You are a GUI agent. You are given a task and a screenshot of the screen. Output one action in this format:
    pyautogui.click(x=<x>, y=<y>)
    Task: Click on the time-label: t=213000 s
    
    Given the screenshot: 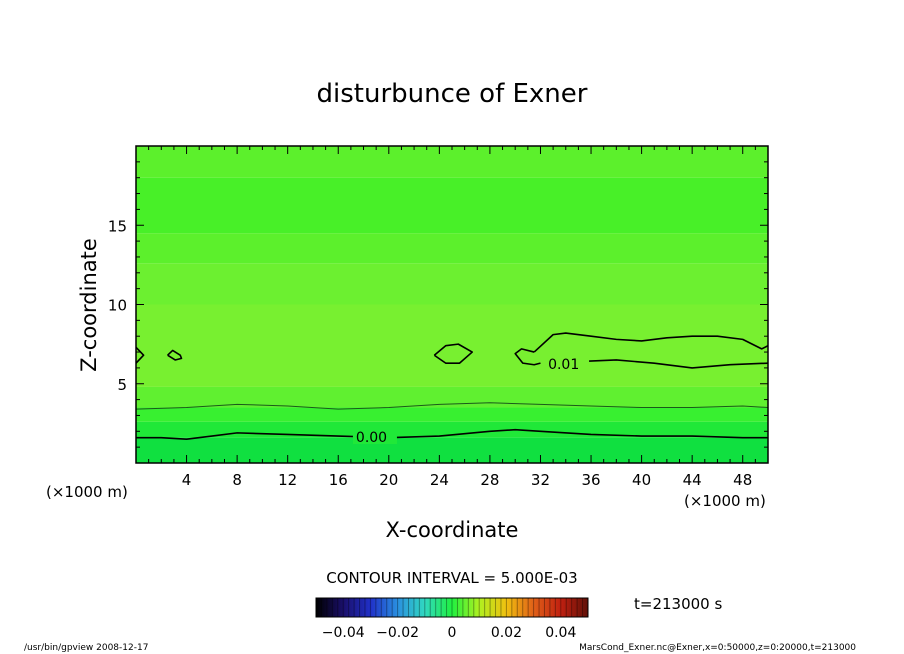 What is the action you would take?
    pyautogui.click(x=678, y=604)
    